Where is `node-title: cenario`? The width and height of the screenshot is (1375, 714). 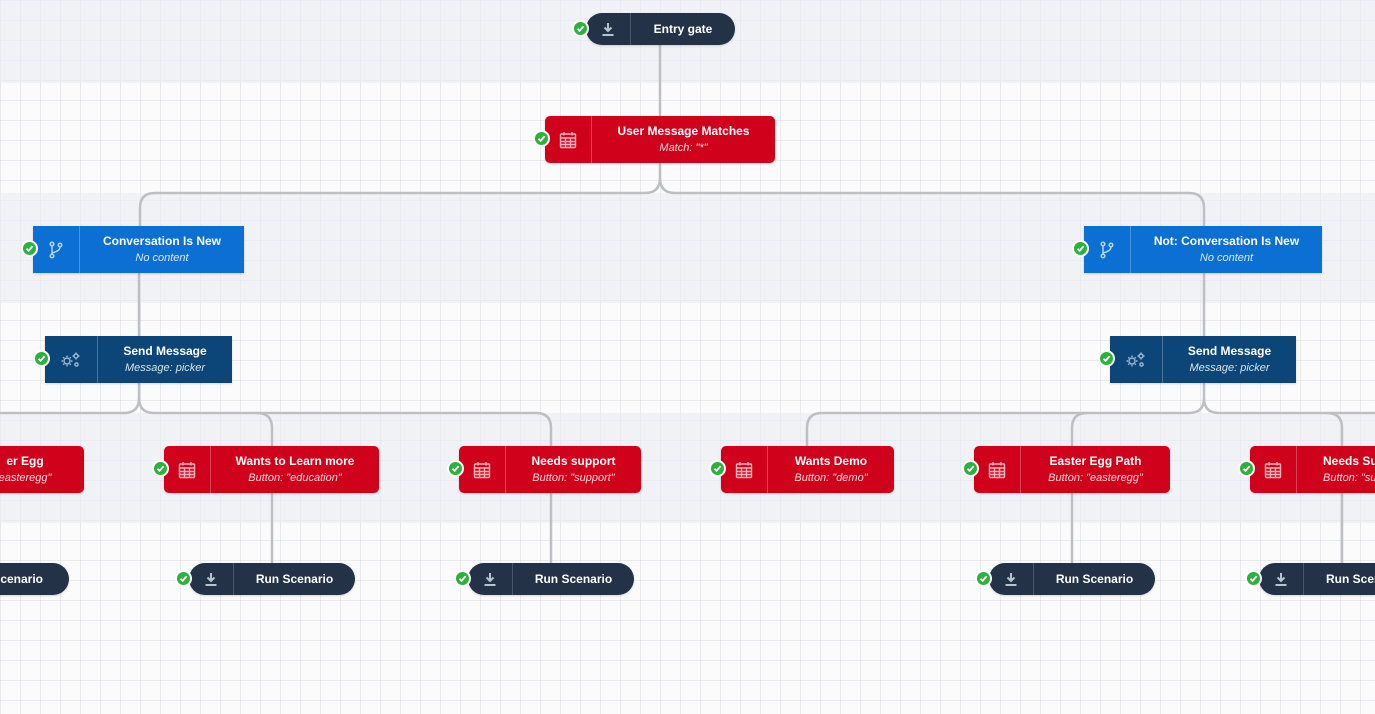
node-title: cenario is located at coordinates (21, 578).